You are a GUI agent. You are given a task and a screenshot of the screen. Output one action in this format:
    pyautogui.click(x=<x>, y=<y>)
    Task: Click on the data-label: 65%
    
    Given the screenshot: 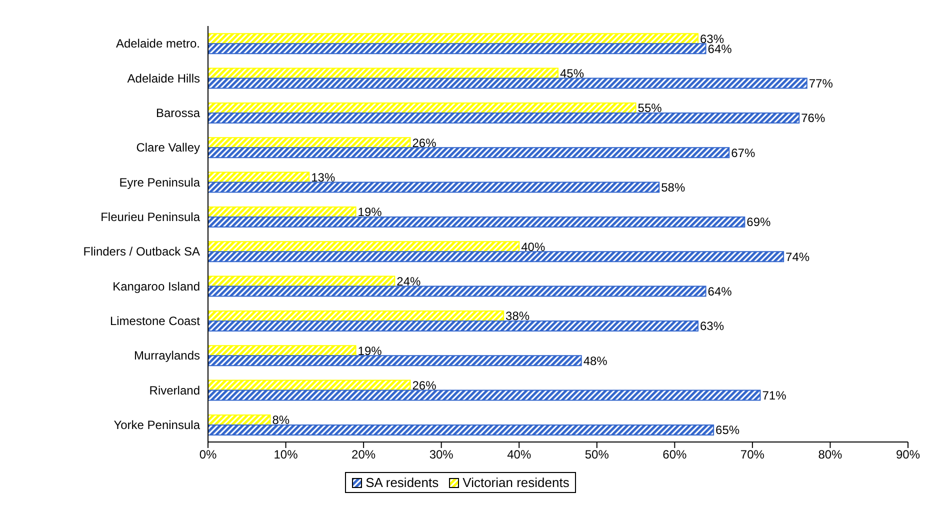 What is the action you would take?
    pyautogui.click(x=728, y=430)
    